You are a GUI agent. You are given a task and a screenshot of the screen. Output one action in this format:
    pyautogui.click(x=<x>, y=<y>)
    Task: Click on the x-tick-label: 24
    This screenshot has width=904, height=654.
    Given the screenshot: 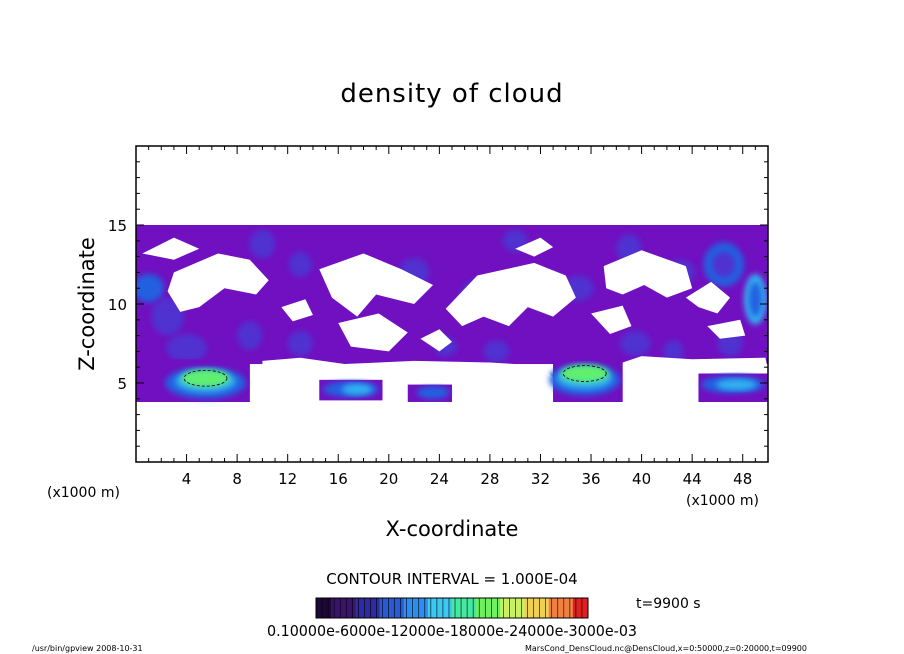 What is the action you would take?
    pyautogui.click(x=439, y=479)
    